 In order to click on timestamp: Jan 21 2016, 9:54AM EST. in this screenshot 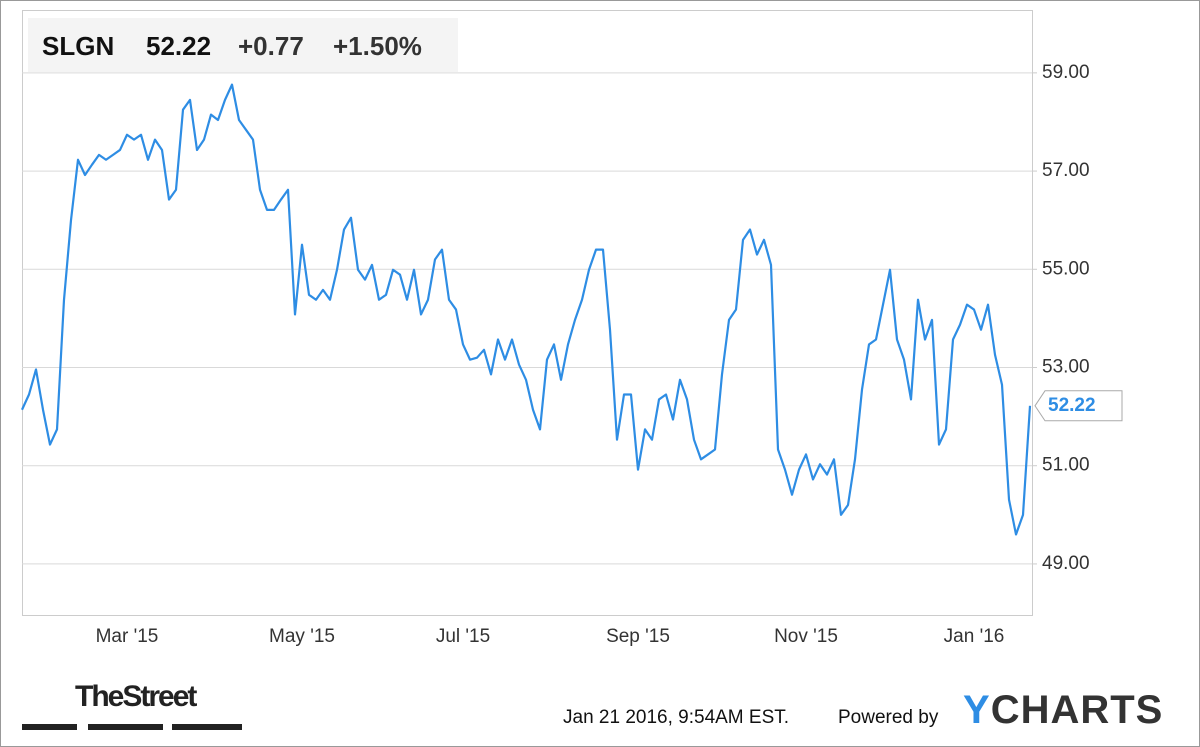, I will do `click(676, 717)`.